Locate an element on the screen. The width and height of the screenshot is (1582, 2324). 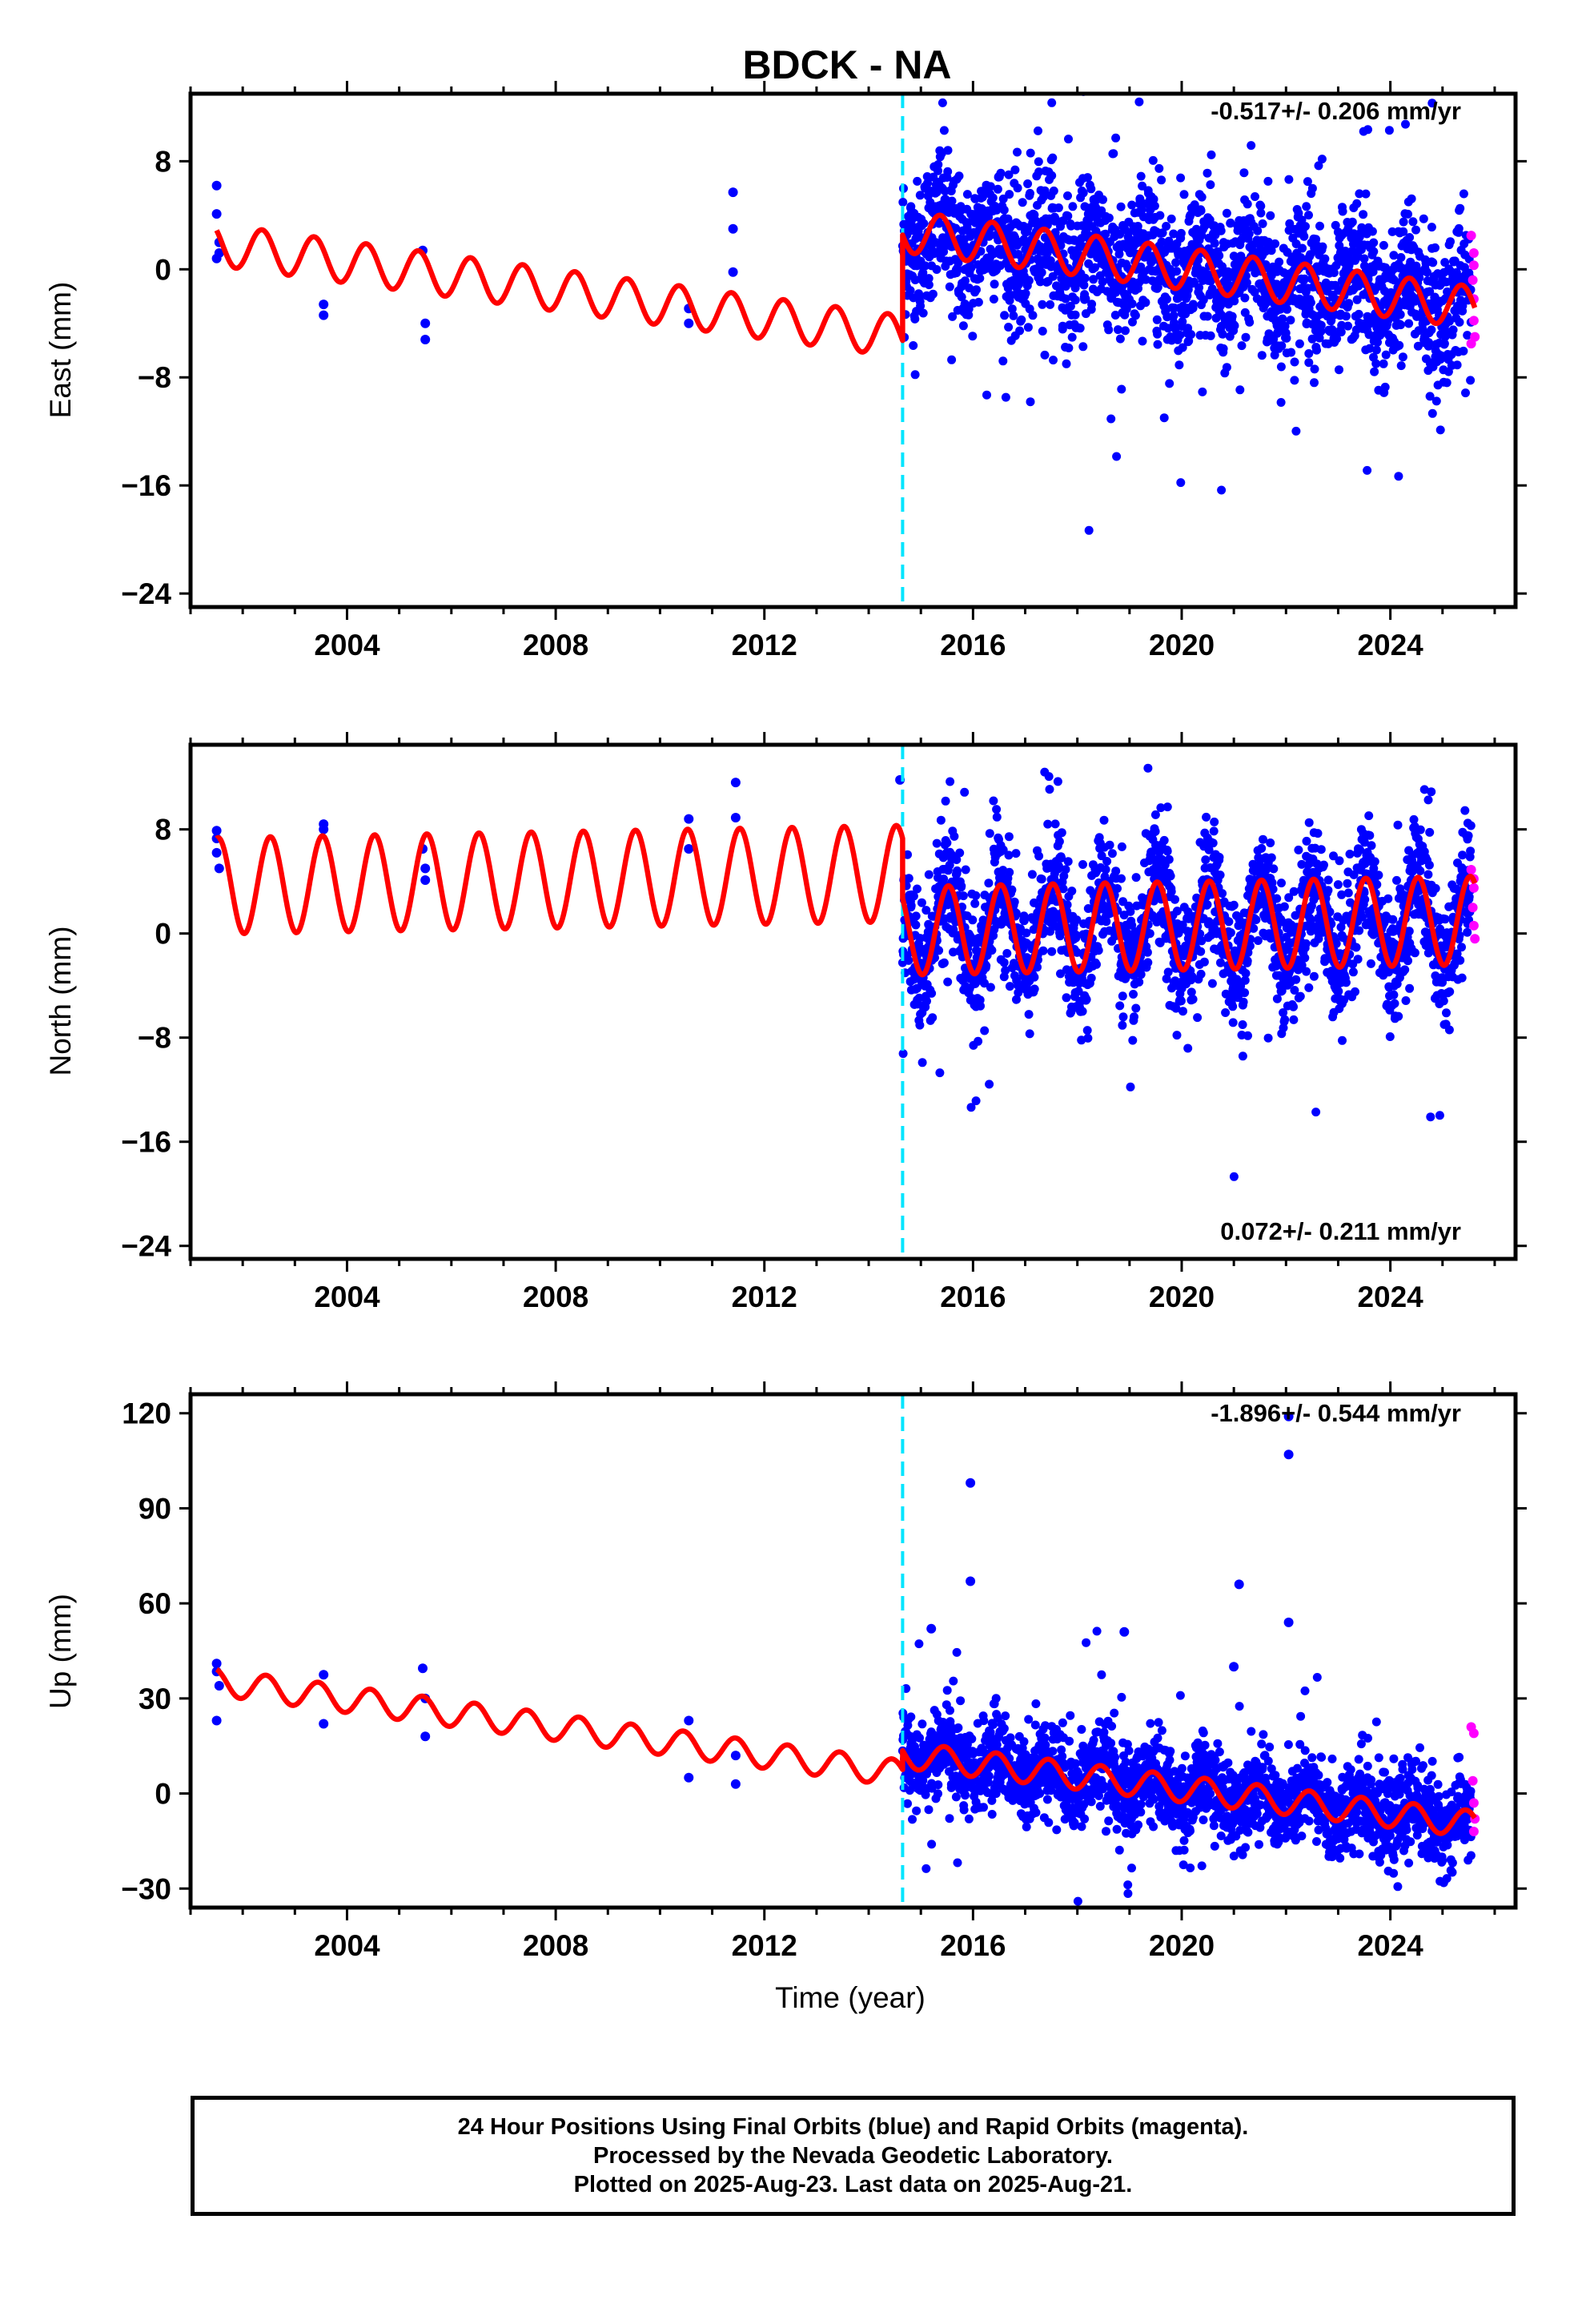
y-tick-label: −16 is located at coordinates (146, 1142).